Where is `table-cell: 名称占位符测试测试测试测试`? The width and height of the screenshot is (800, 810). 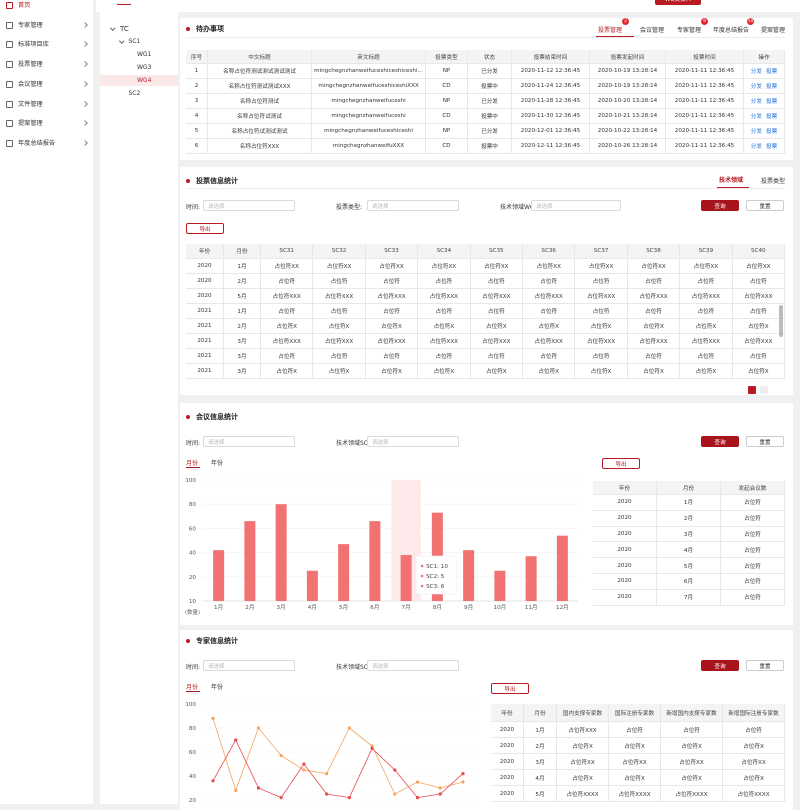 table-cell: 名称占位符测试测试测试测试 is located at coordinates (260, 71).